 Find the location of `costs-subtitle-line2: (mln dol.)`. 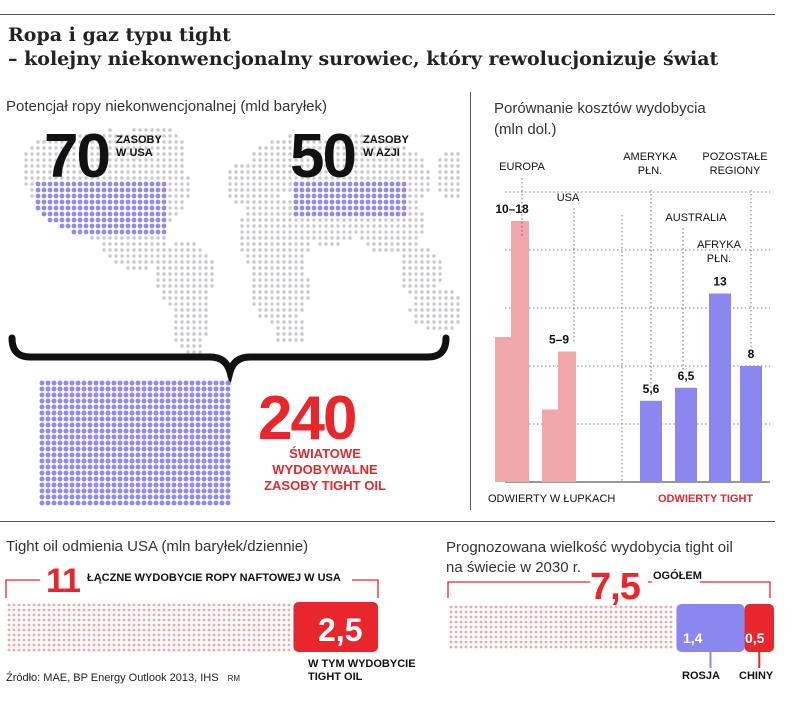

costs-subtitle-line2: (mln dol.) is located at coordinates (525, 129).